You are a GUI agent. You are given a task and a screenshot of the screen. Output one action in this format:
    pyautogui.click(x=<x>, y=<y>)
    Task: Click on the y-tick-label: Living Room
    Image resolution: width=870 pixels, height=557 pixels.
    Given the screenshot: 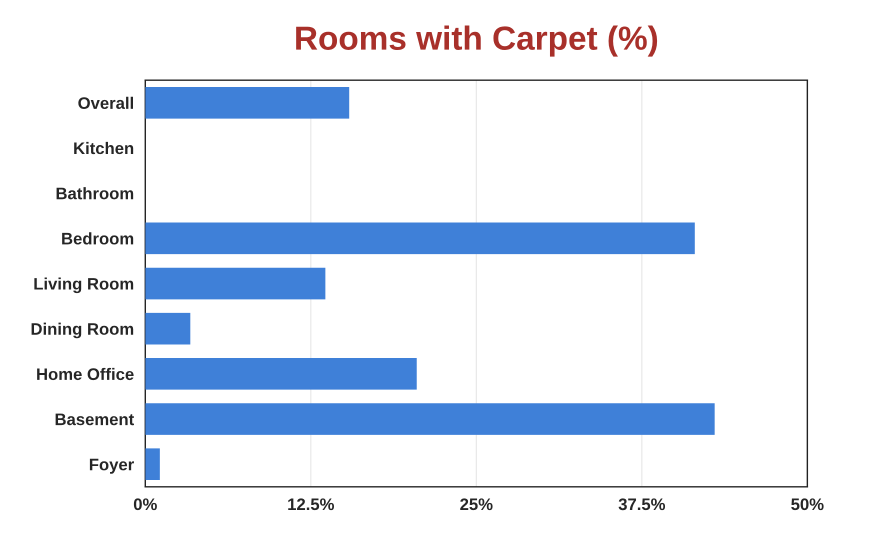 What is the action you would take?
    pyautogui.click(x=84, y=285)
    